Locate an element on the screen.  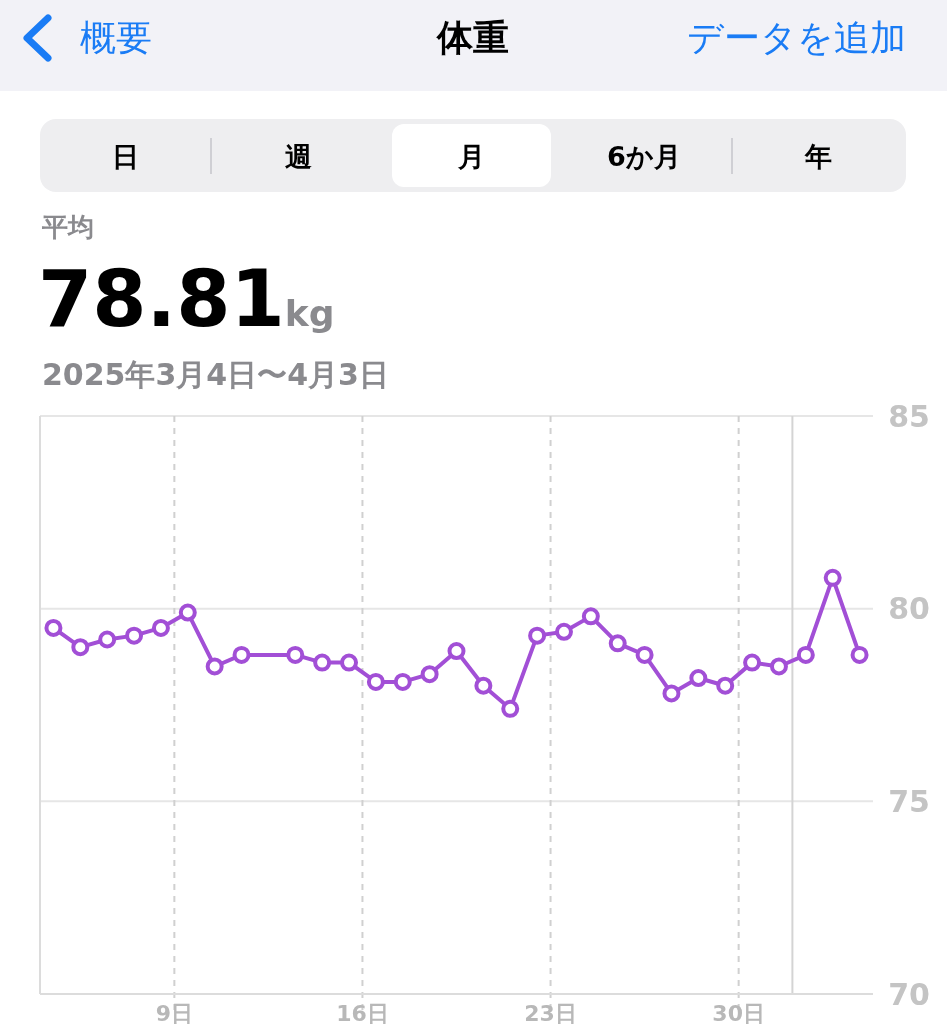
text: kg is located at coordinates (309, 313).